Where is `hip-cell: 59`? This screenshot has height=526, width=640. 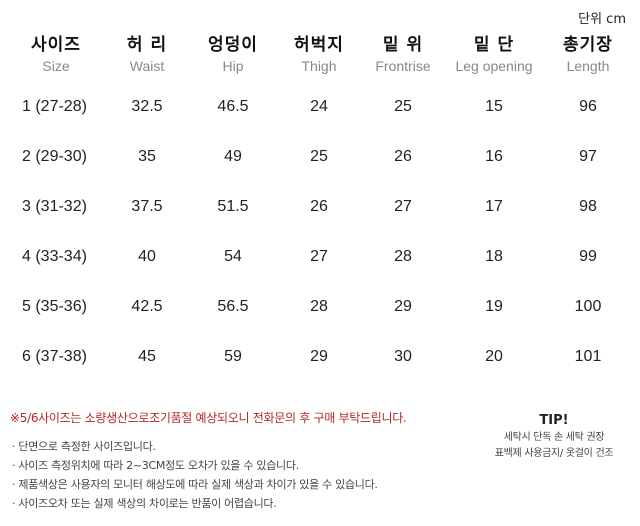 hip-cell: 59 is located at coordinates (233, 356).